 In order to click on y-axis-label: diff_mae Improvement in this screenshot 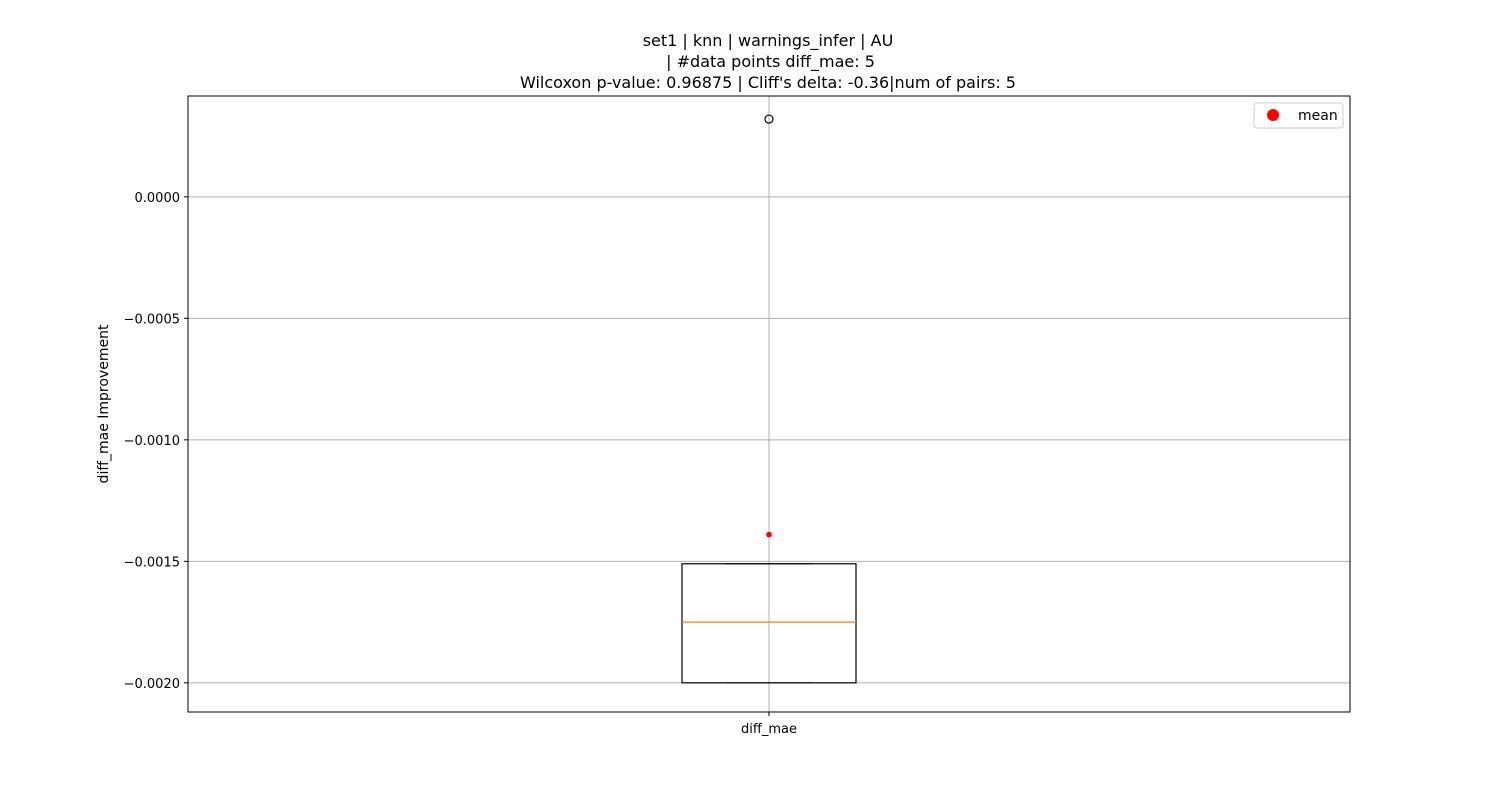, I will do `click(104, 403)`.